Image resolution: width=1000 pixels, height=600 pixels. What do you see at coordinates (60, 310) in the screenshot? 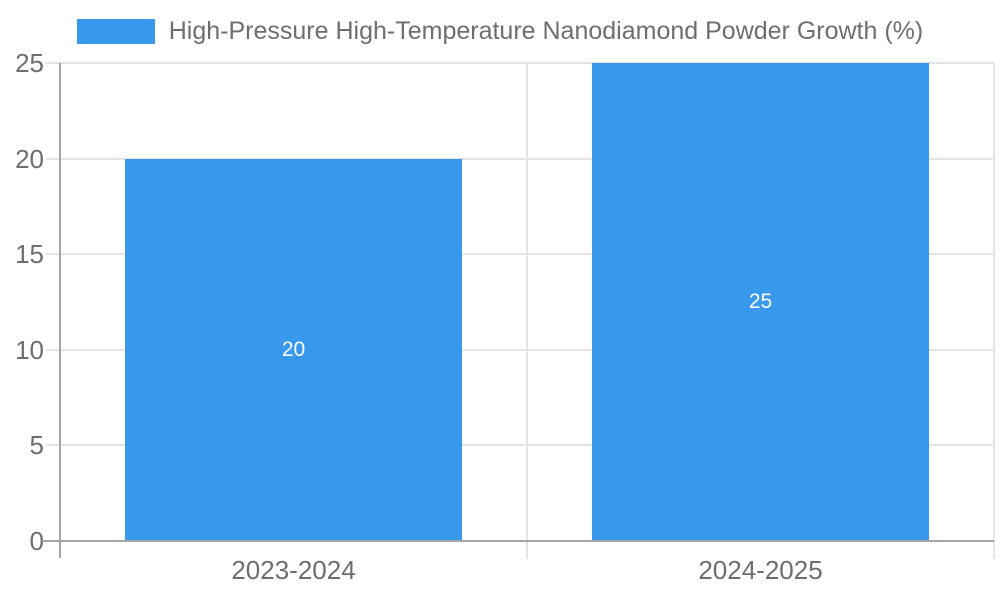
I see `y-axis-line` at bounding box center [60, 310].